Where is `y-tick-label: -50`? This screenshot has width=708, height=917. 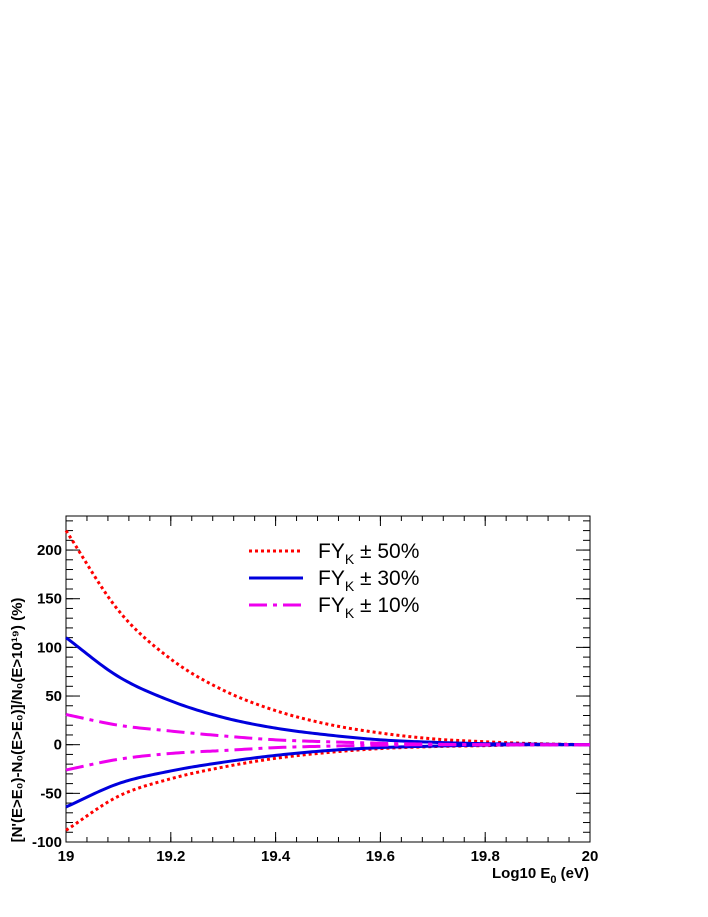
y-tick-label: -50 is located at coordinates (51, 793).